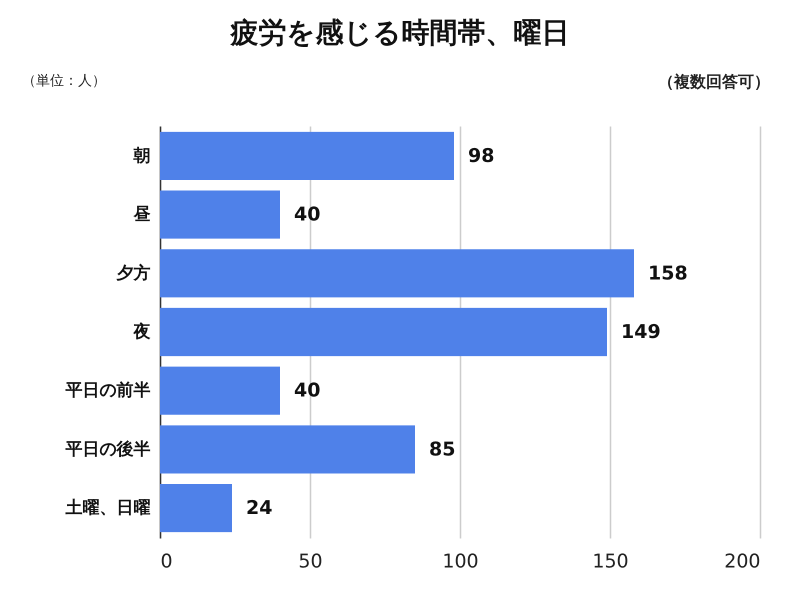 The width and height of the screenshot is (800, 600). I want to click on x-tick-label: 150, so click(610, 561).